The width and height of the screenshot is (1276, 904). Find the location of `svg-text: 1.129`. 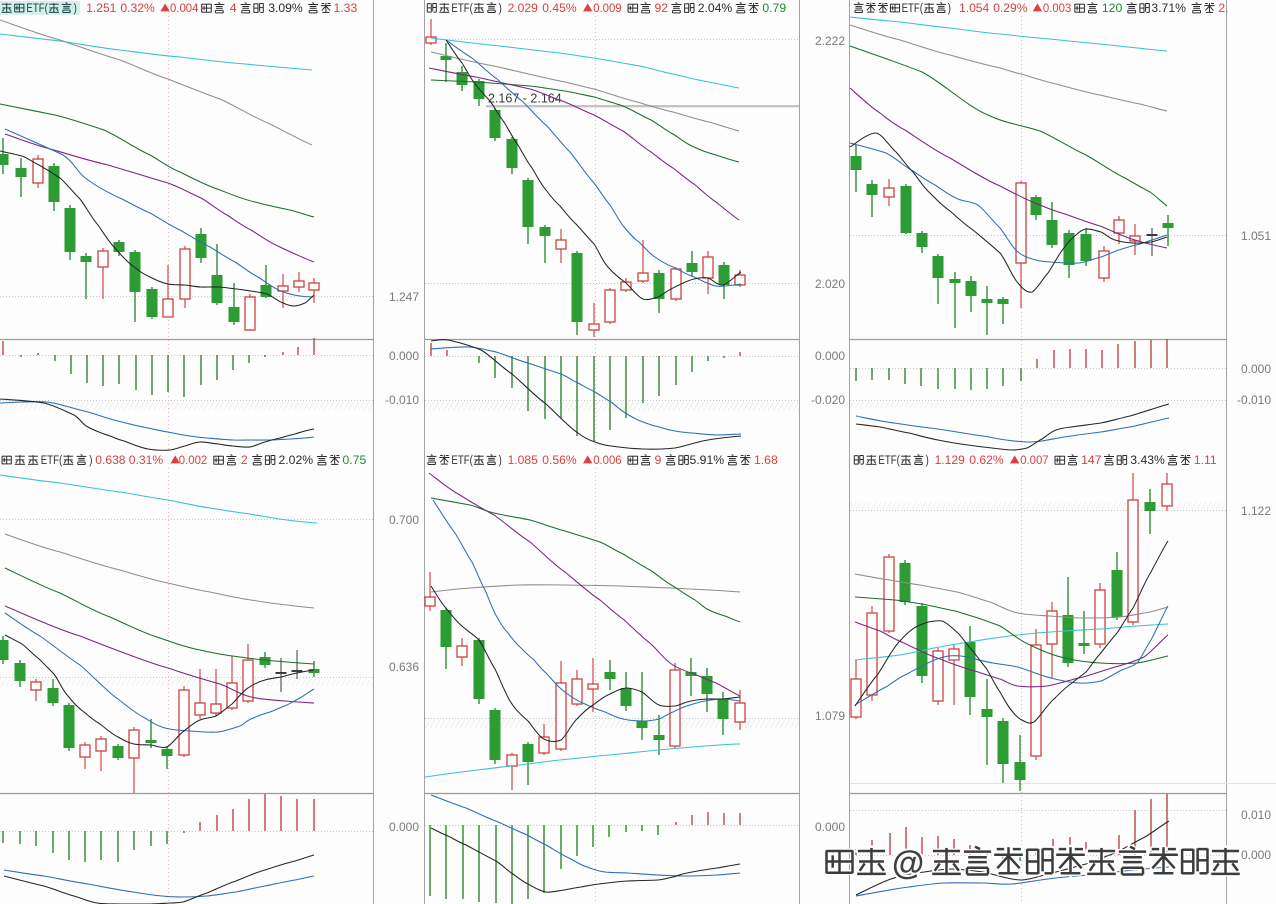

svg-text: 1.129 is located at coordinates (950, 460).